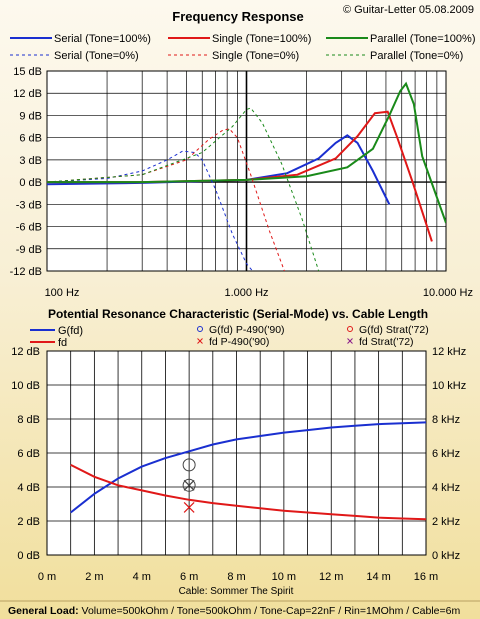  Describe the element at coordinates (446, 420) in the screenshot. I see `chart2-ytick-right-label: 8 kHz` at that location.